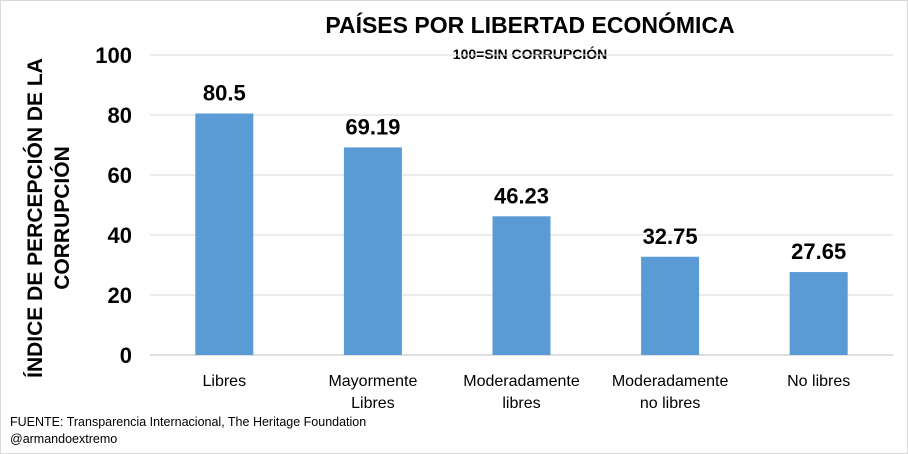 This screenshot has height=454, width=908. Describe the element at coordinates (530, 25) in the screenshot. I see `chart-title: PAÍSES POR LIBERTAD ECONÓMICA` at that location.